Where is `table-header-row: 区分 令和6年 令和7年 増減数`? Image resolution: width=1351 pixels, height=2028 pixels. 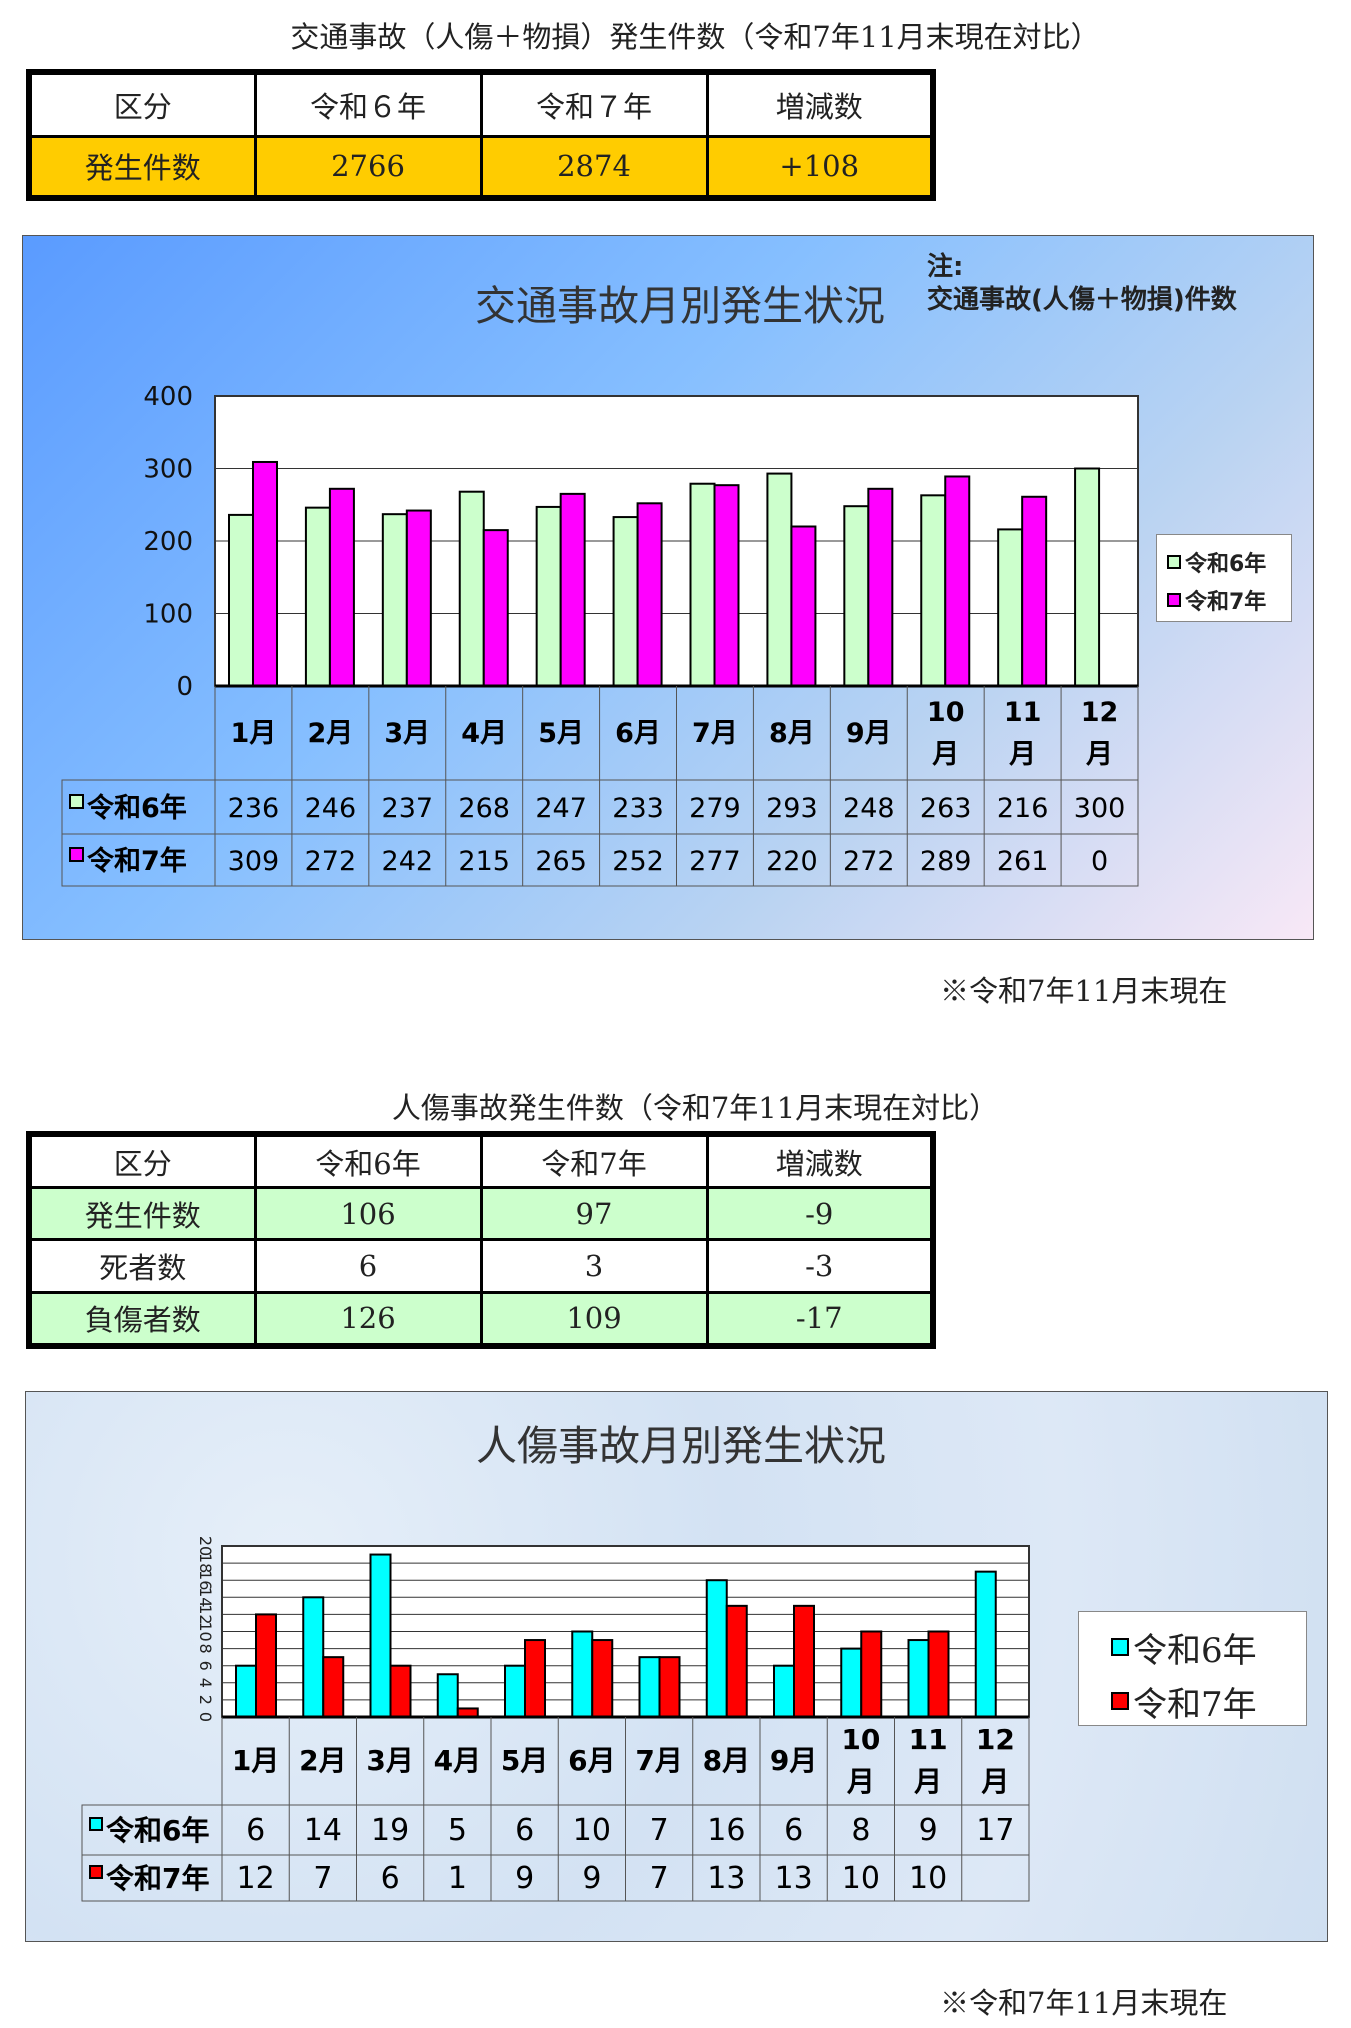 table-header-row: 区分 令和6年 令和7年 増減数 is located at coordinates (481, 1161).